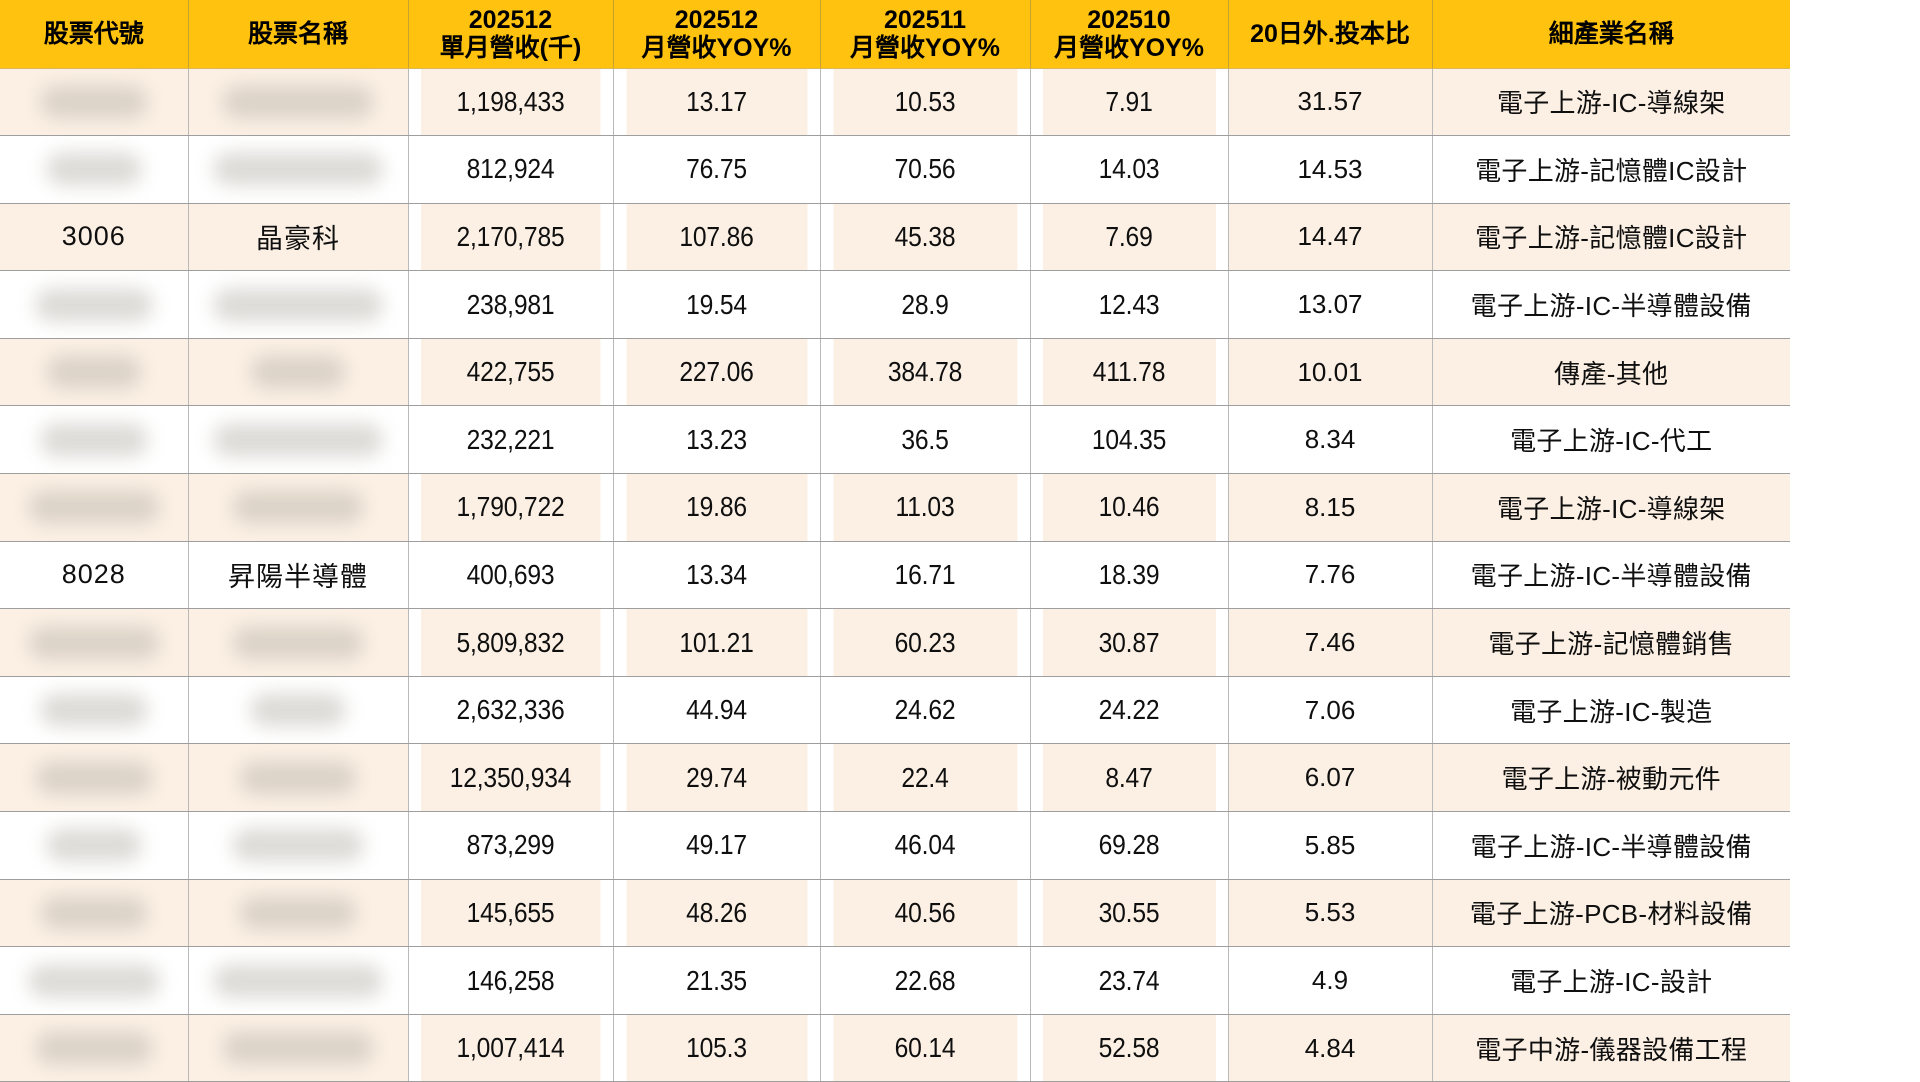 Image resolution: width=1920 pixels, height=1082 pixels. What do you see at coordinates (717, 440) in the screenshot?
I see `cell-yoy-202512: 13.23` at bounding box center [717, 440].